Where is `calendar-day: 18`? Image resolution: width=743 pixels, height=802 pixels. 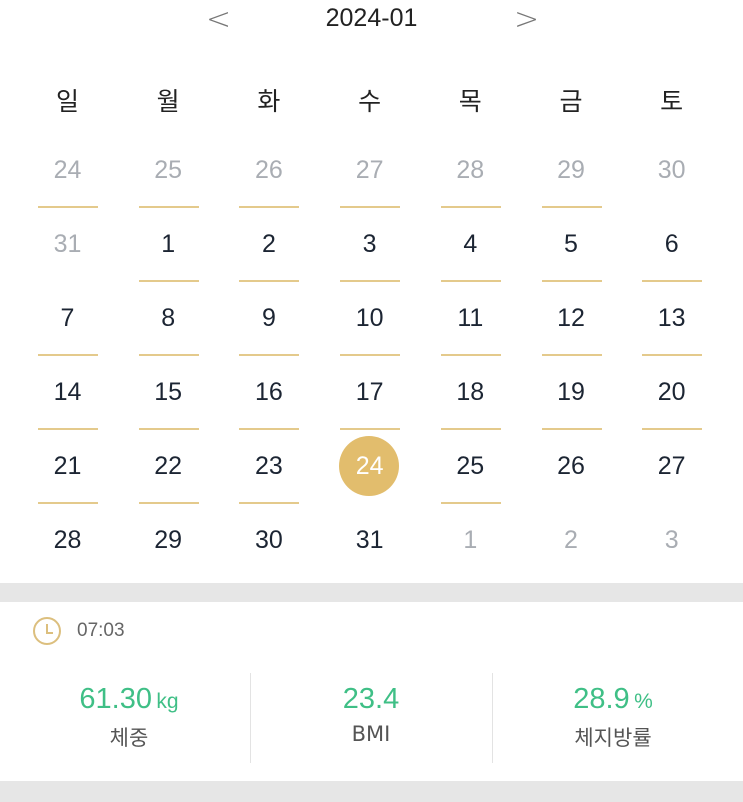 calendar-day: 18 is located at coordinates (470, 396).